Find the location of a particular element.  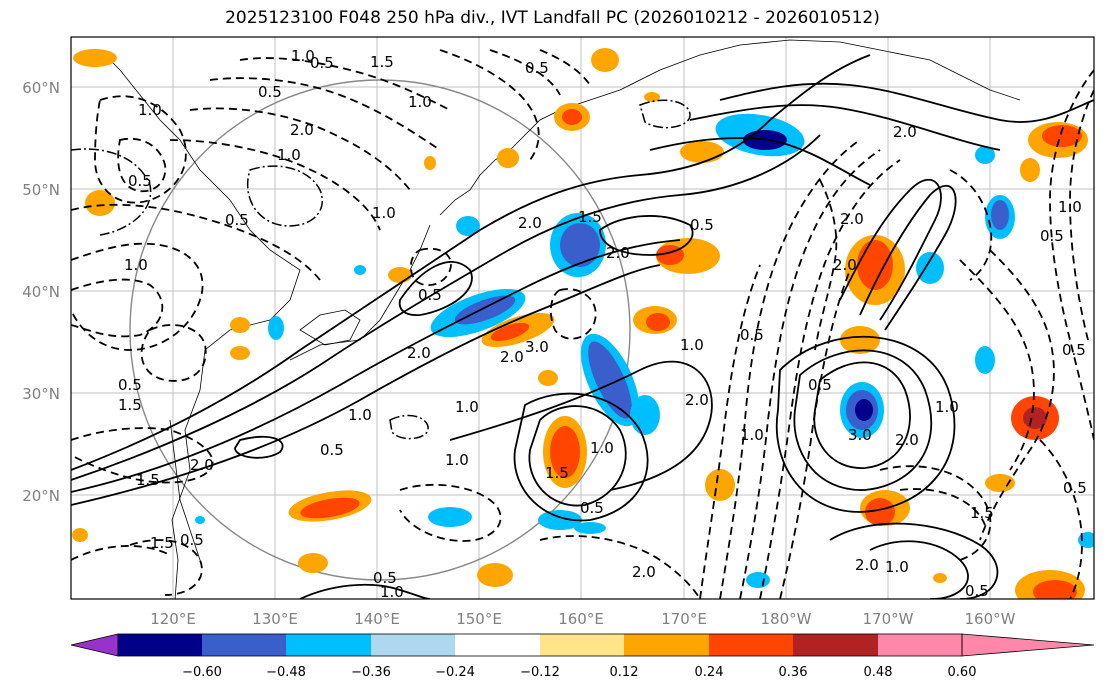

colorbar-tick-label: −0.48 is located at coordinates (286, 672).